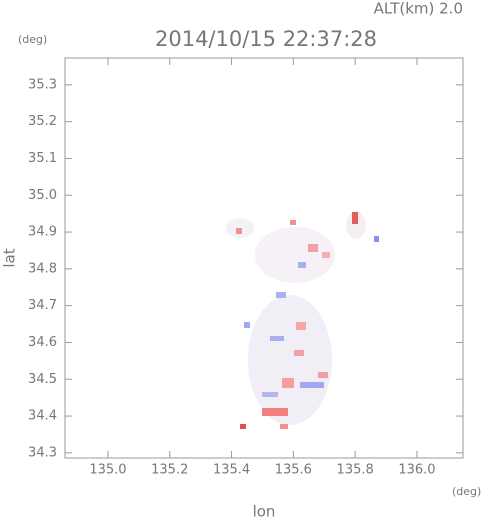 This screenshot has height=521, width=491. I want to click on x-tick-label: 135.6, so click(293, 470).